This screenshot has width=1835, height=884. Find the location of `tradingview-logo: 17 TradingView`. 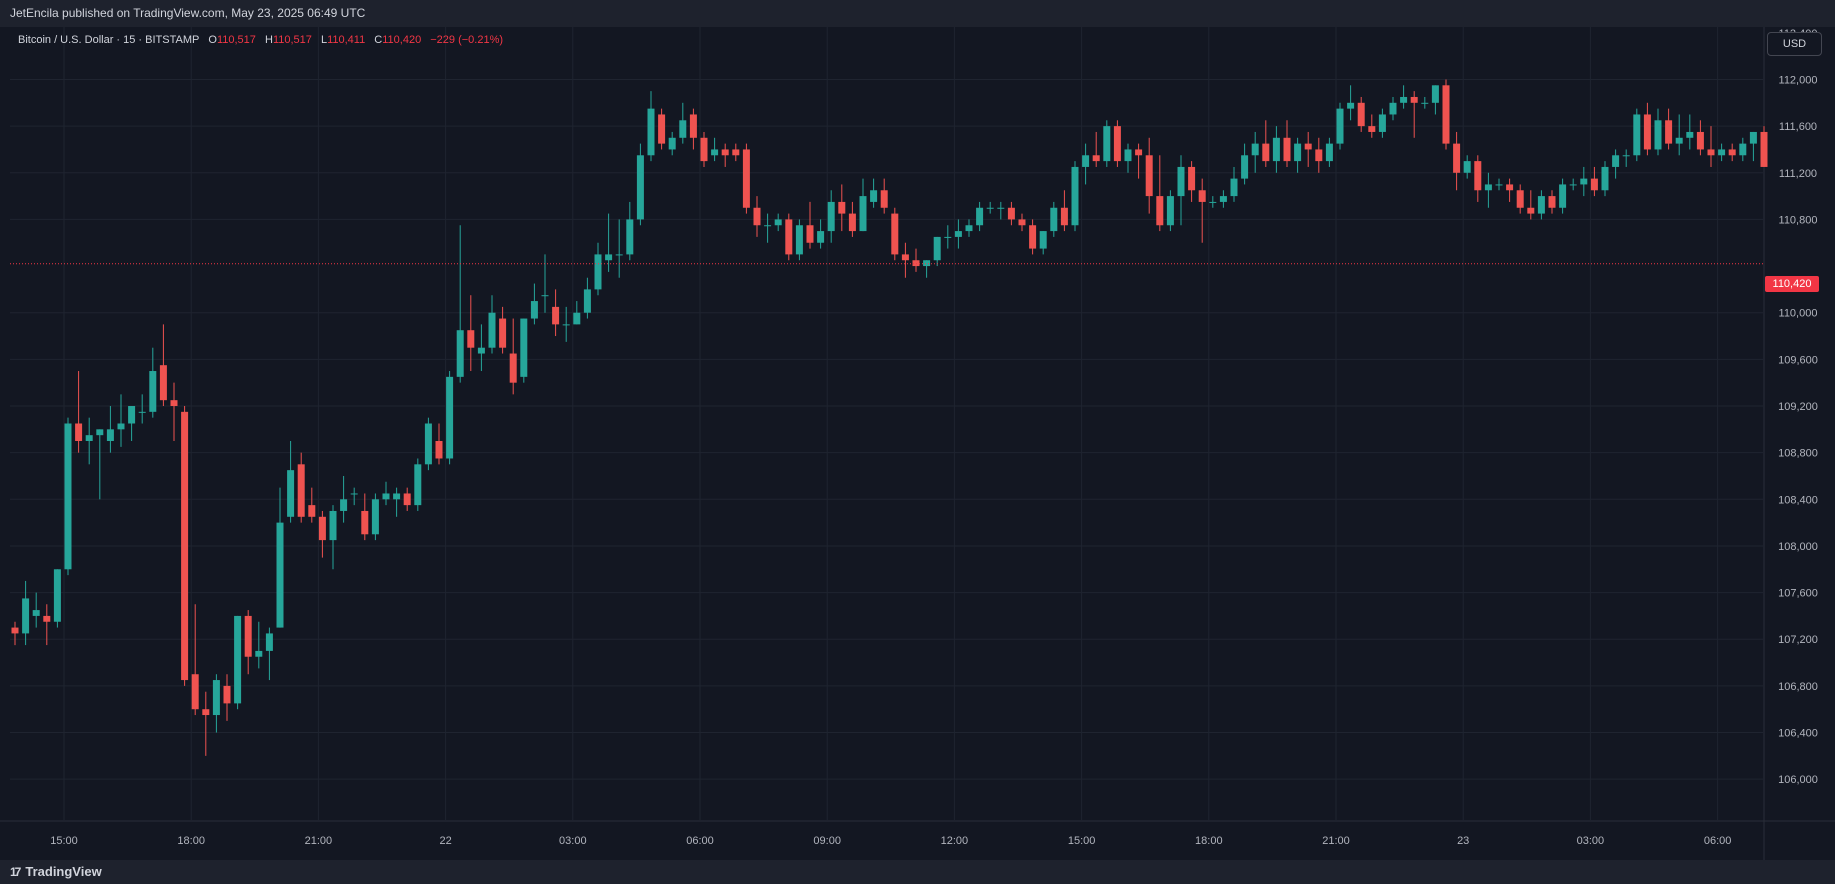

tradingview-logo: 17 TradingView is located at coordinates (56, 871).